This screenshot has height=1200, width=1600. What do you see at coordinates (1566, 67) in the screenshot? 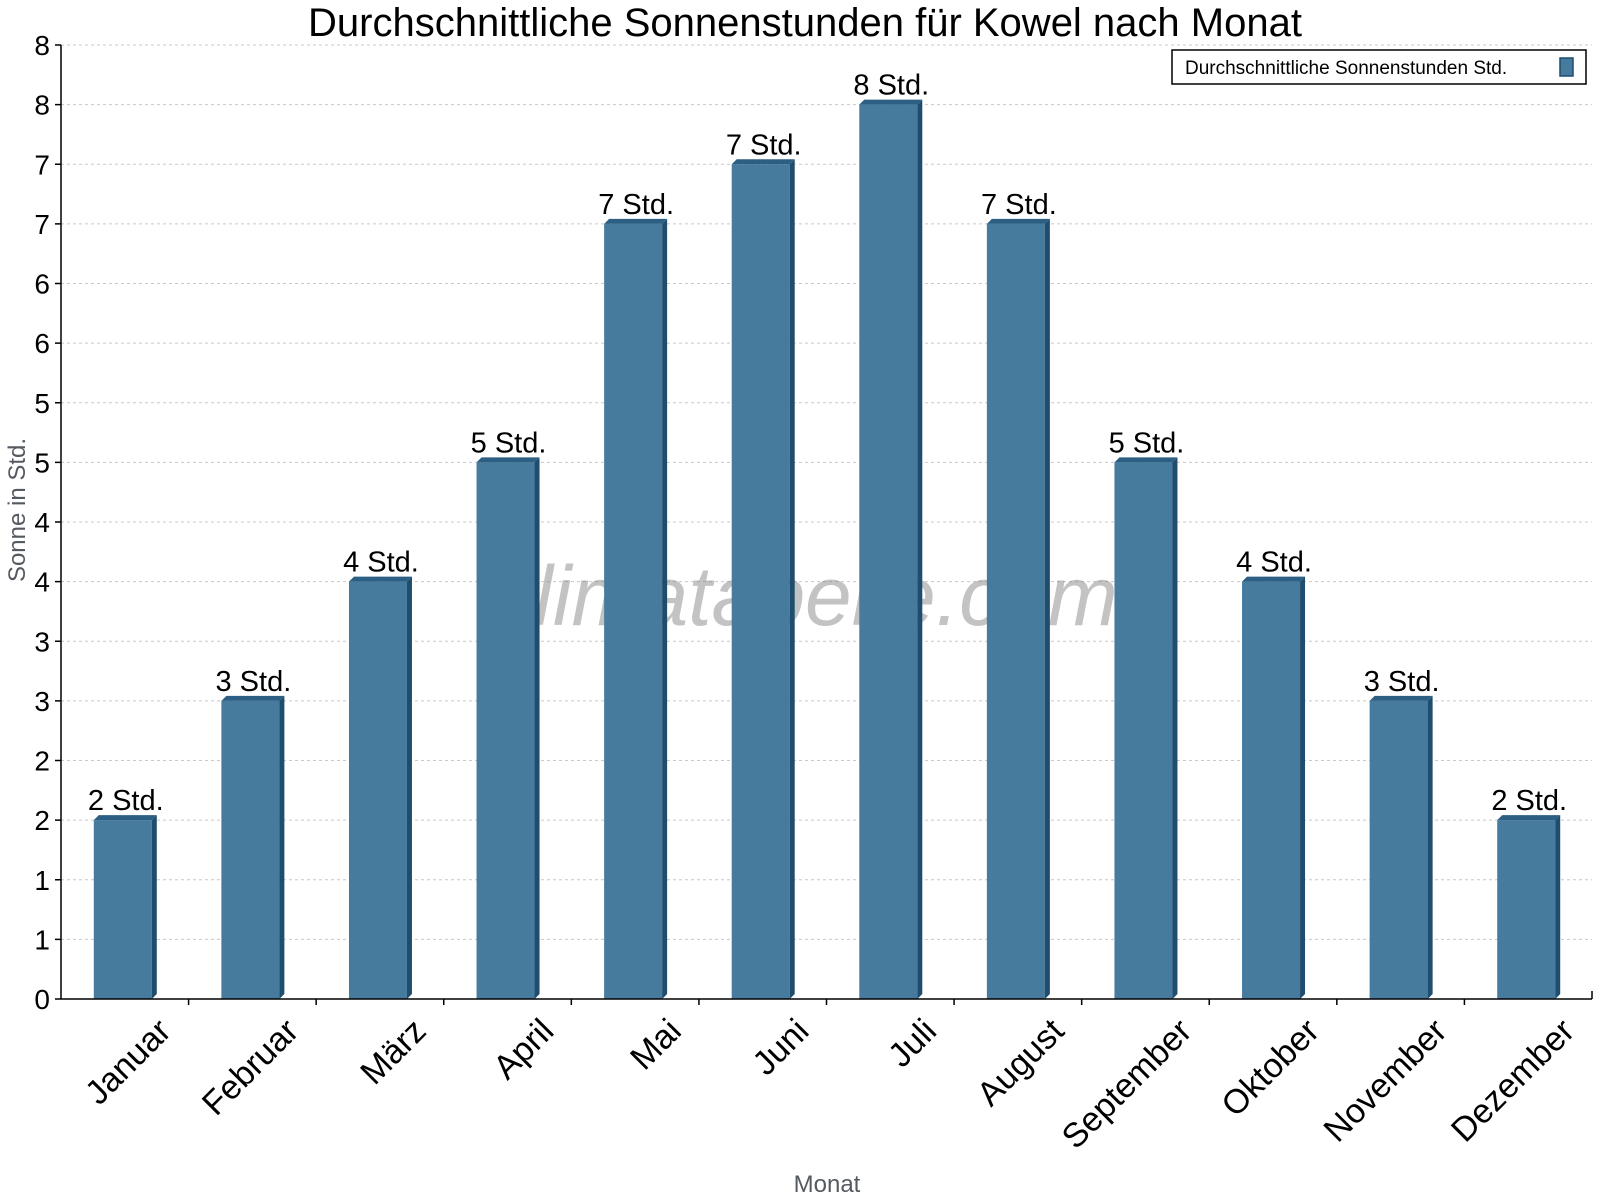
I see `legend-swatch` at bounding box center [1566, 67].